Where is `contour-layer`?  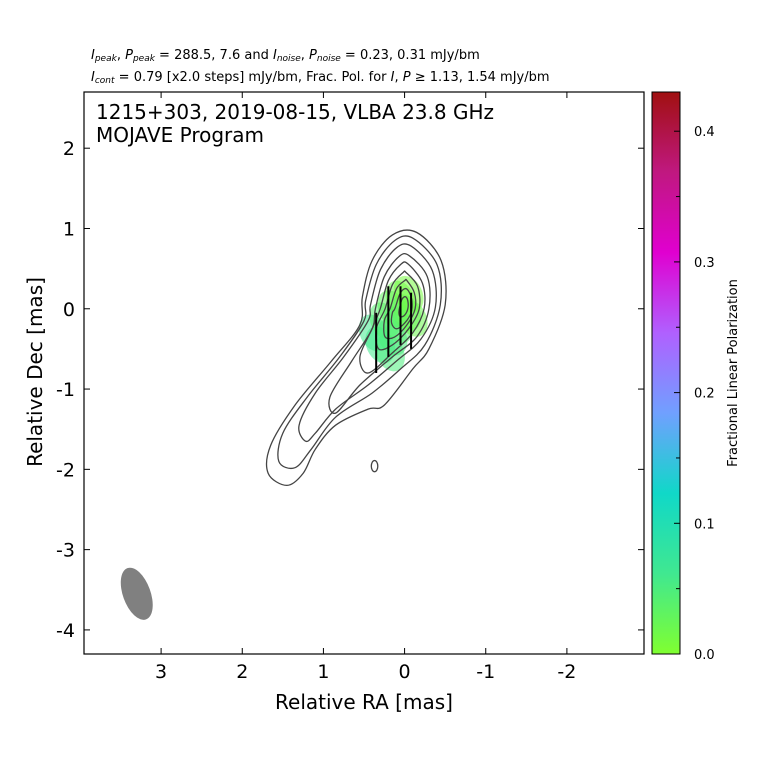
contour-layer is located at coordinates (356, 358).